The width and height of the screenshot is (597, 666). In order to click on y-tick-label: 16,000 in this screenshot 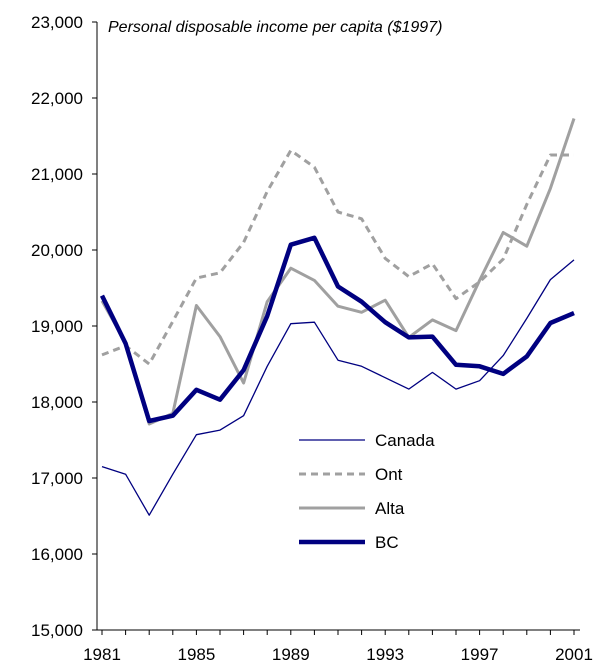, I will do `click(57, 554)`.